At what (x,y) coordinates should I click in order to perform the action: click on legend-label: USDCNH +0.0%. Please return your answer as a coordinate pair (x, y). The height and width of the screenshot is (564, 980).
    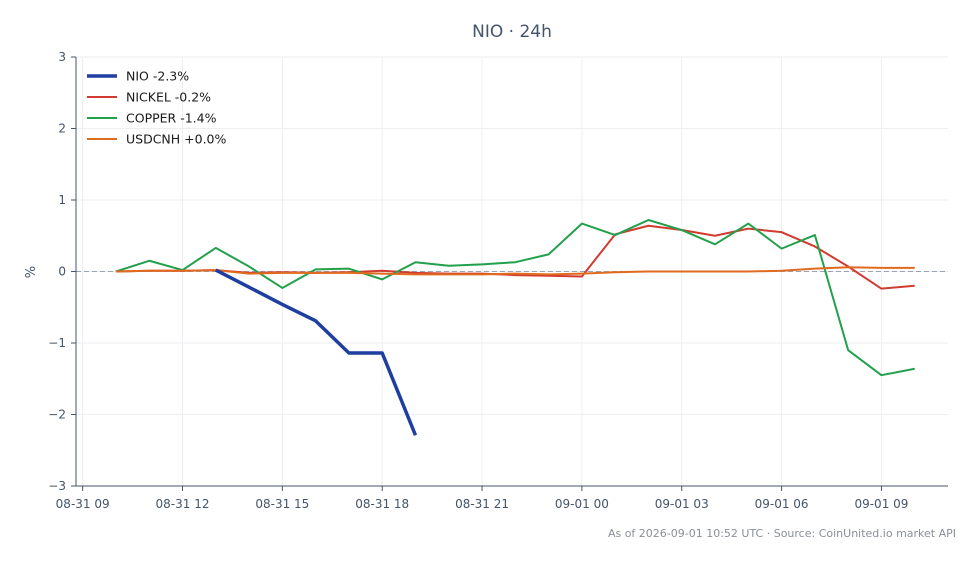
    Looking at the image, I should click on (176, 139).